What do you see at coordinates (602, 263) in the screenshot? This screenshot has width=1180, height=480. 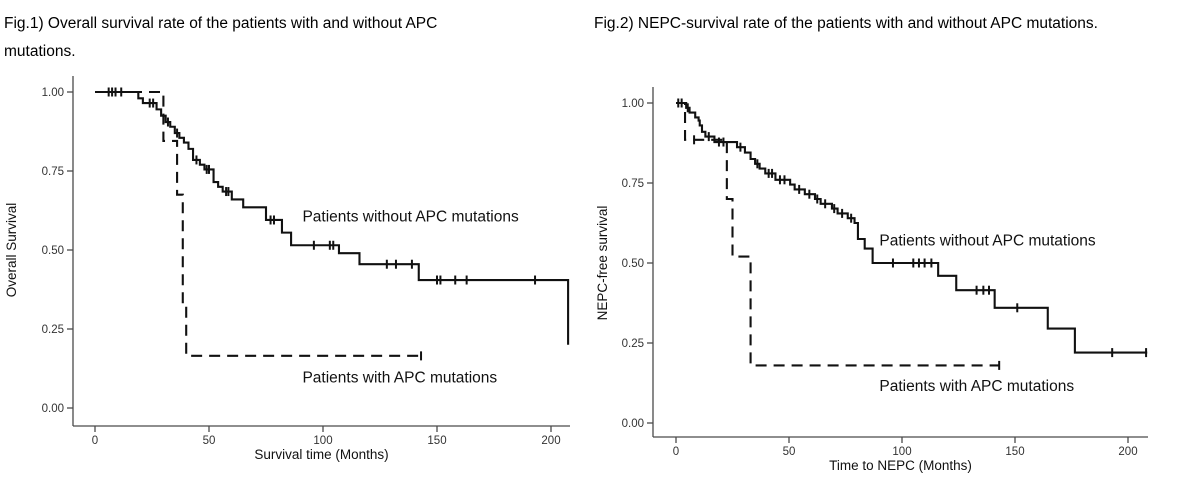 I see `y-axis-label: NEPC-free survival` at bounding box center [602, 263].